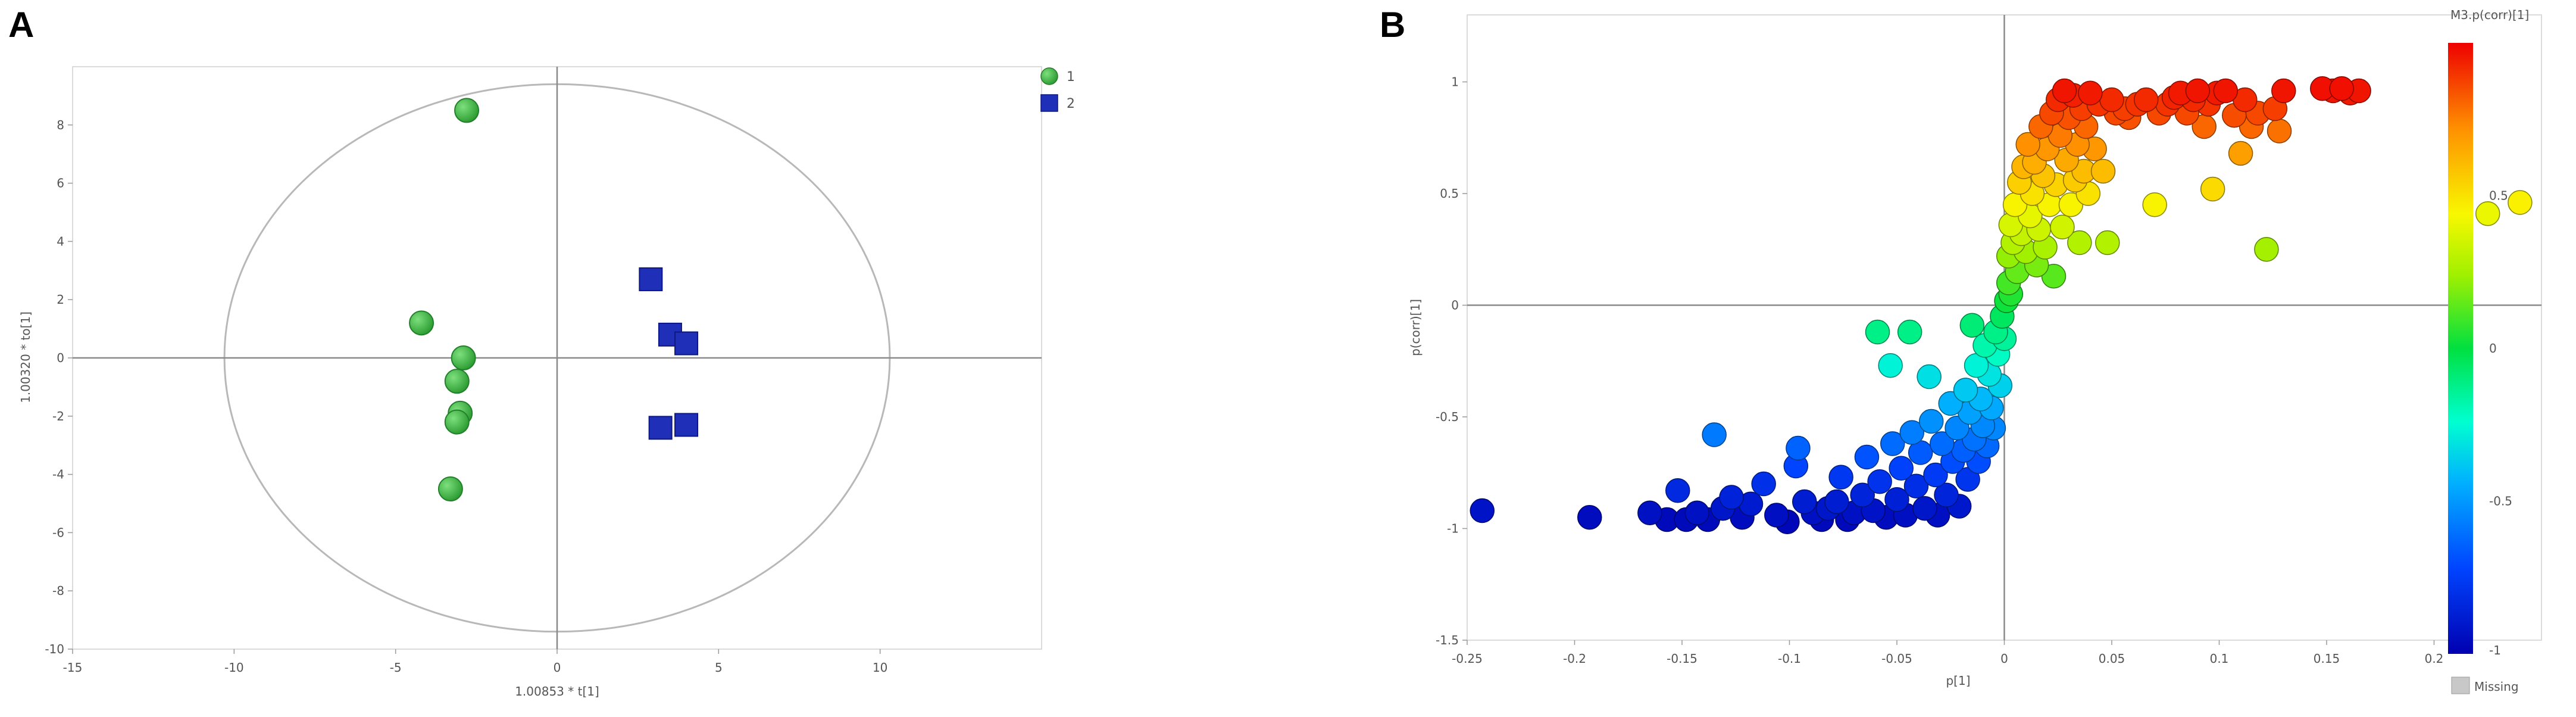 This screenshot has width=2576, height=717. Describe the element at coordinates (73, 667) in the screenshot. I see `x-tick-label: -15` at that location.